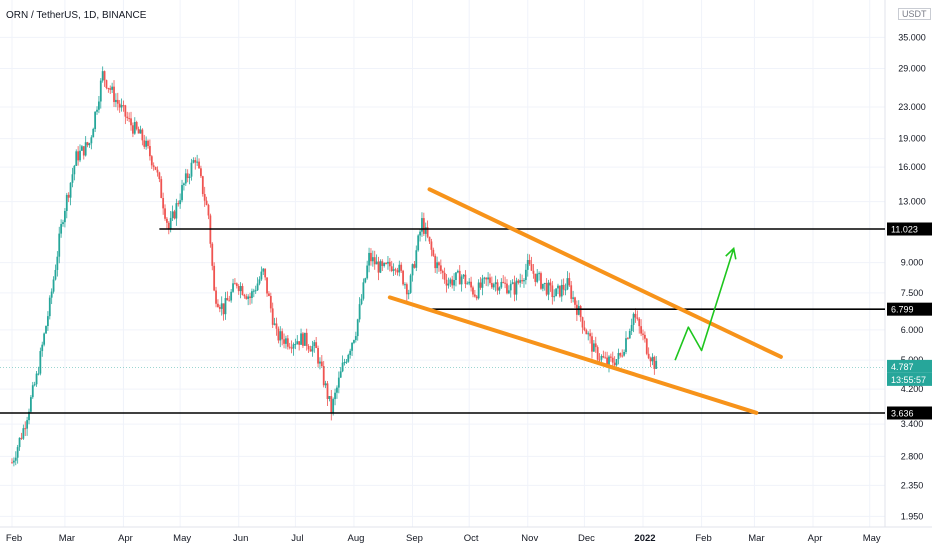 The width and height of the screenshot is (932, 550). I want to click on price-tick-label: 2.800, so click(912, 456).